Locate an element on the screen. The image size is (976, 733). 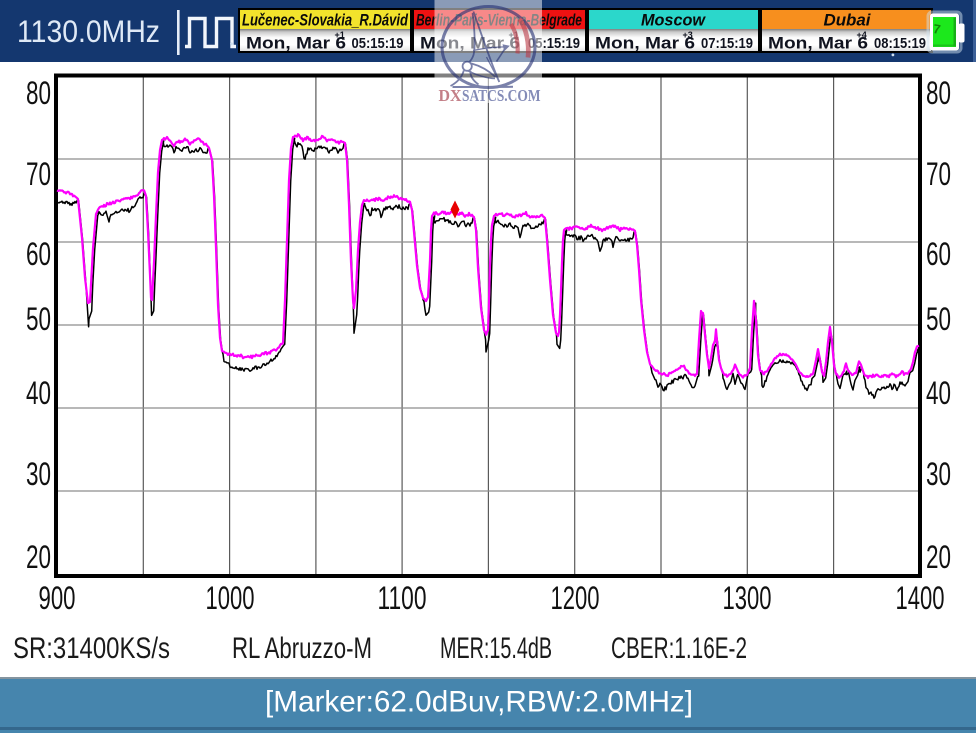
svg-text: 7 is located at coordinates (936, 29).